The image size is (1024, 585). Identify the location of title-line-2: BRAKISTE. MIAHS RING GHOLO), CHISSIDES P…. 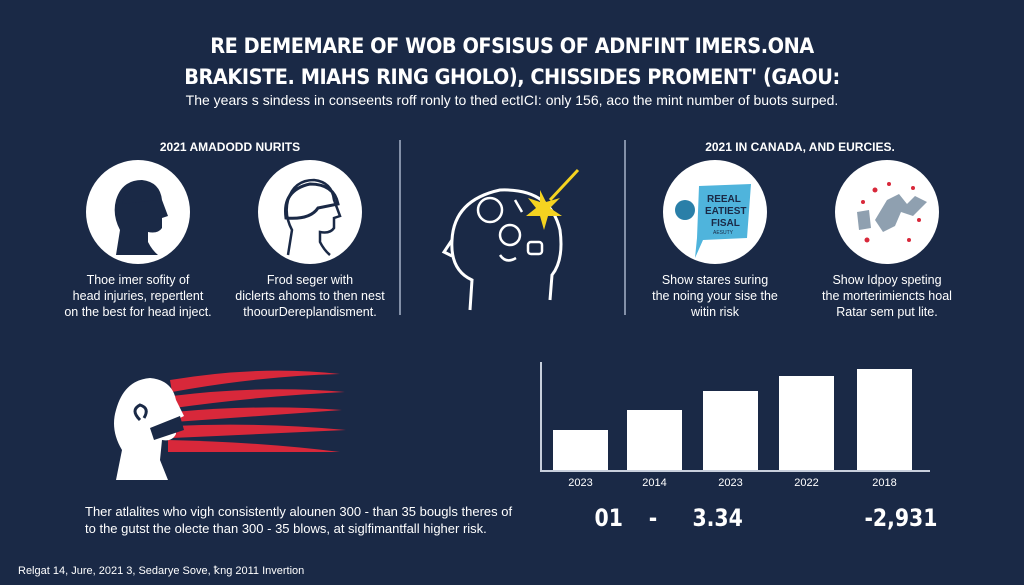
(512, 77).